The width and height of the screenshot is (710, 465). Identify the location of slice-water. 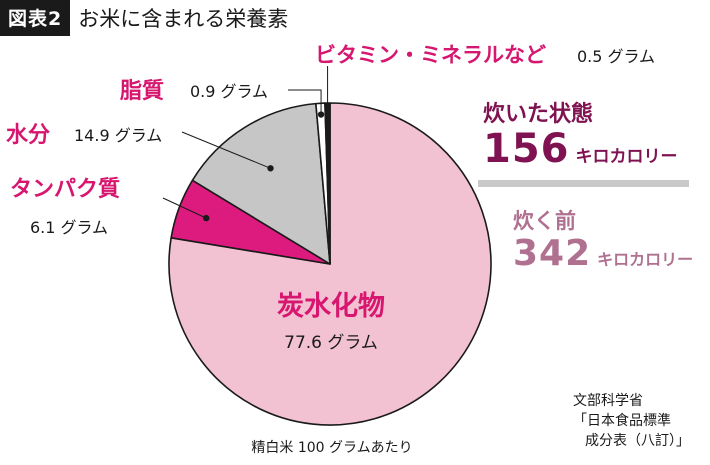
(261, 183).